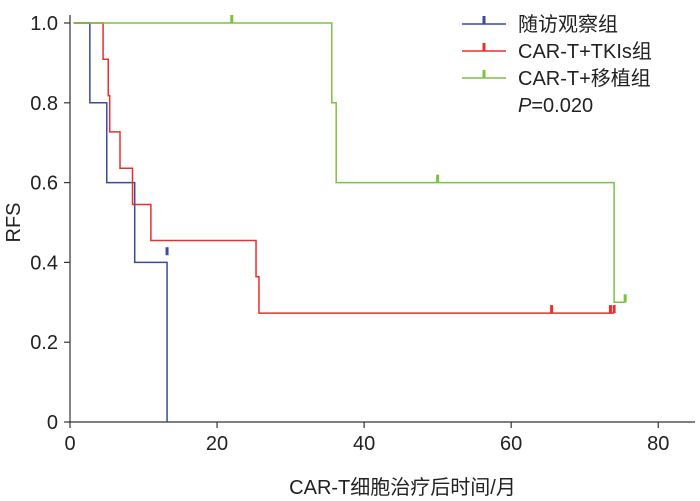  What do you see at coordinates (511, 444) in the screenshot?
I see `x-tick-label-60: 60` at bounding box center [511, 444].